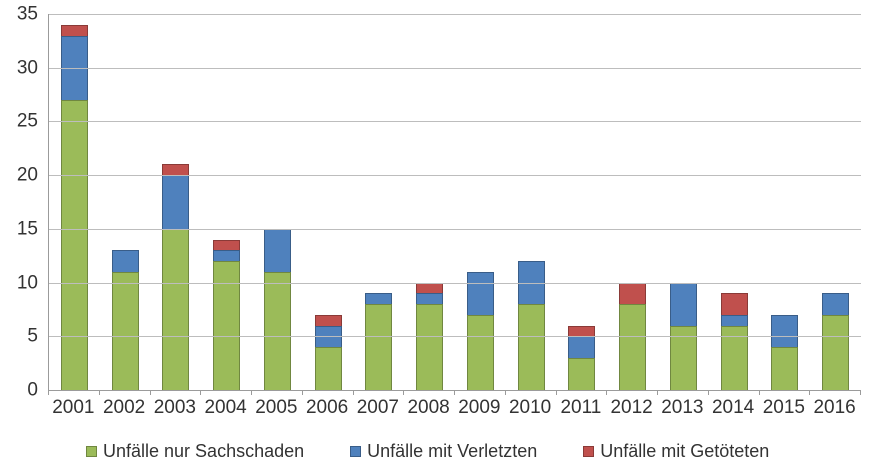  Describe the element at coordinates (452, 451) in the screenshot. I see `legend-label: Unfälle mit Verletzten` at that location.